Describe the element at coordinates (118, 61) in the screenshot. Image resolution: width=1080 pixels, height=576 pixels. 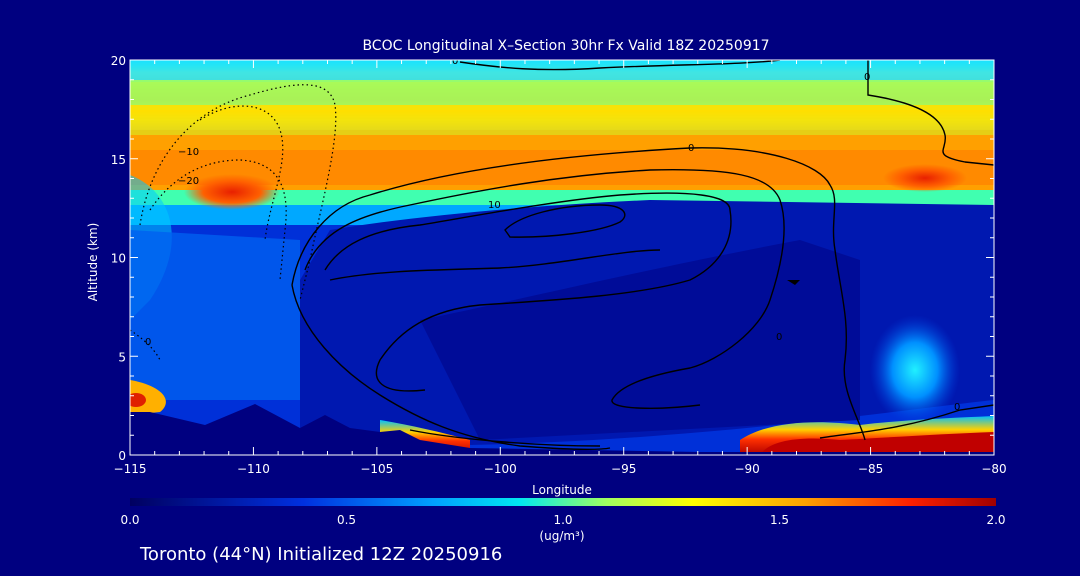
I see `y-tick-label: 20` at that location.